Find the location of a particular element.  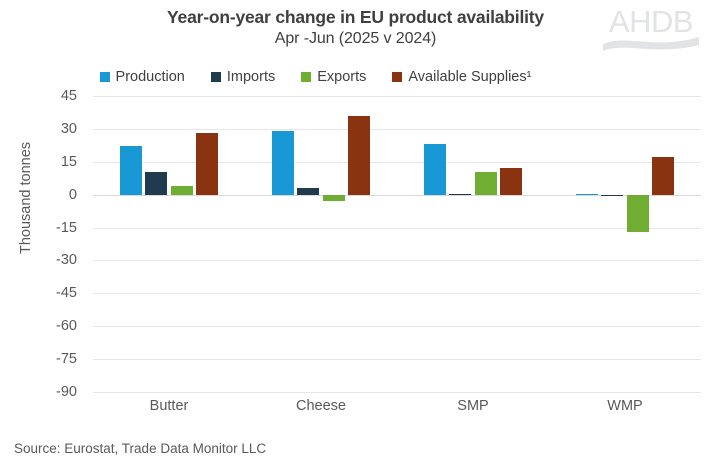

y-axis-tick-label: 0 is located at coordinates (72, 194).